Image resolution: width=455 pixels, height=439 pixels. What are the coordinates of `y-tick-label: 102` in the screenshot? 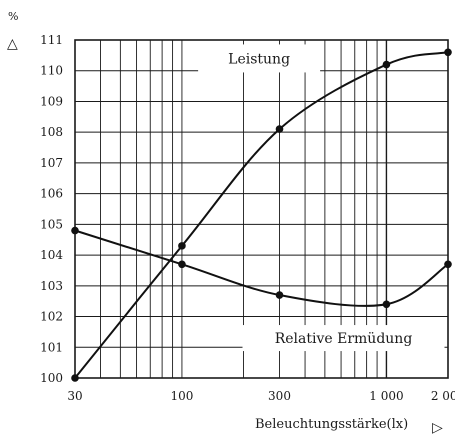 It's located at (51, 317).